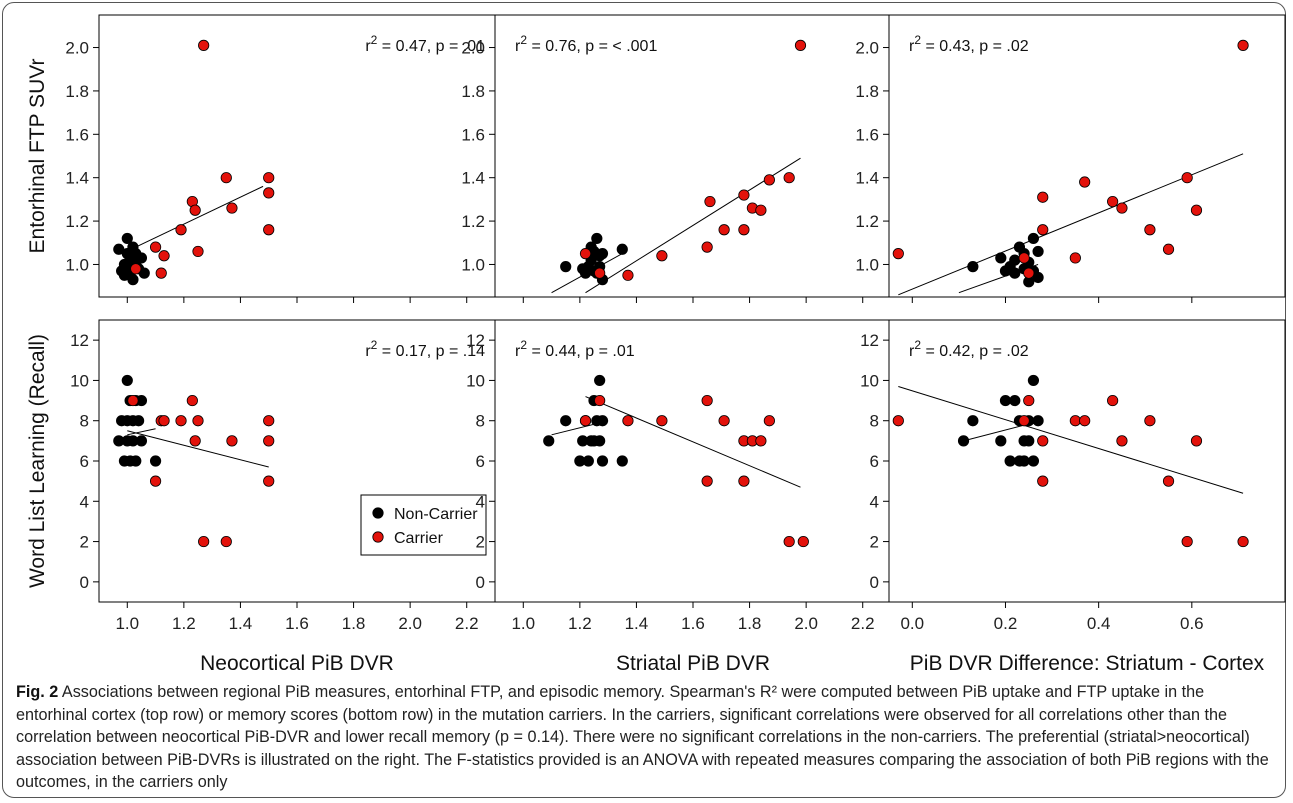 Image resolution: width=1293 pixels, height=803 pixels. What do you see at coordinates (874, 421) in the screenshot?
I see `y-tick-label: 8` at bounding box center [874, 421].